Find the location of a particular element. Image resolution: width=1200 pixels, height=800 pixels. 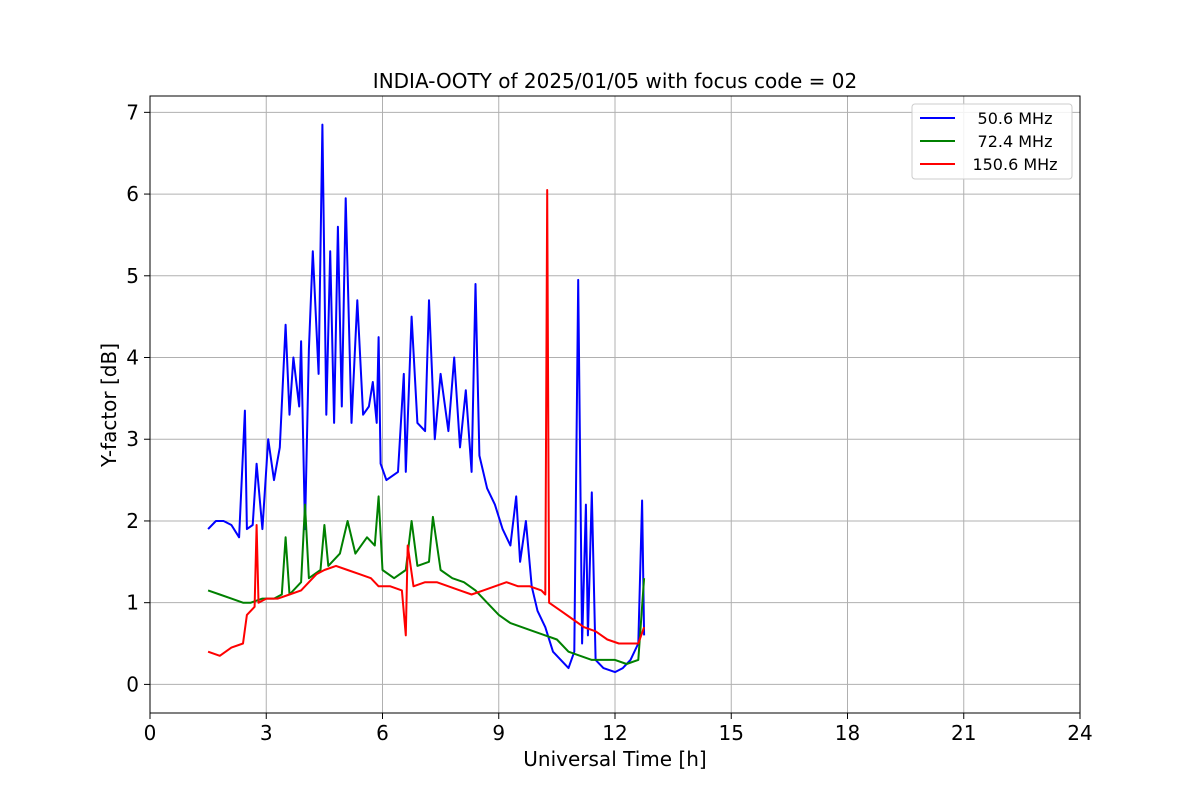

legend-label: 72.4 MHz is located at coordinates (1015, 141).